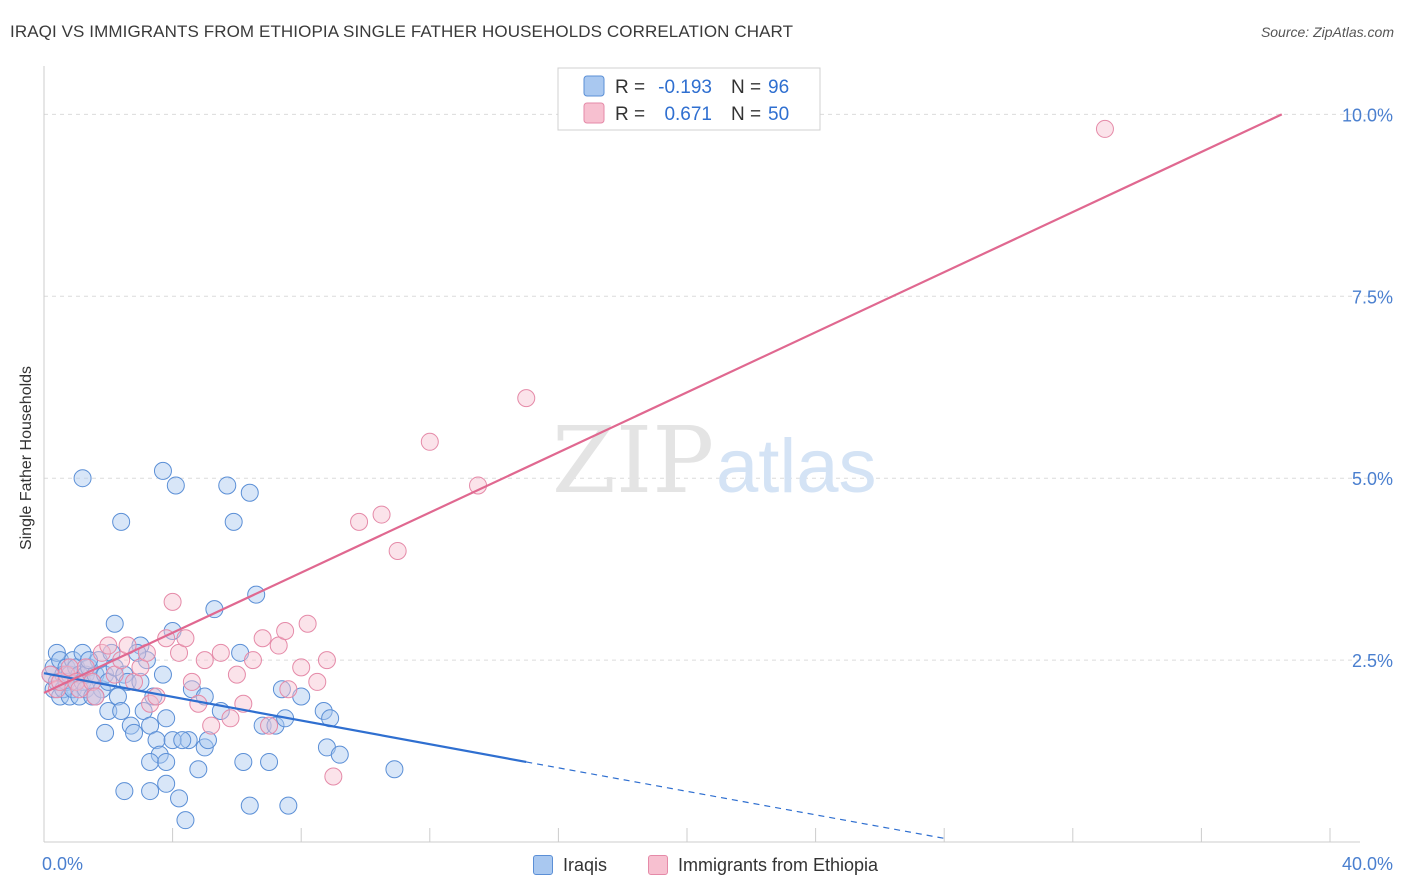 This screenshot has width=1406, height=892. What do you see at coordinates (630, 87) in the screenshot?
I see `legend-r-label-1: R =` at bounding box center [630, 87].